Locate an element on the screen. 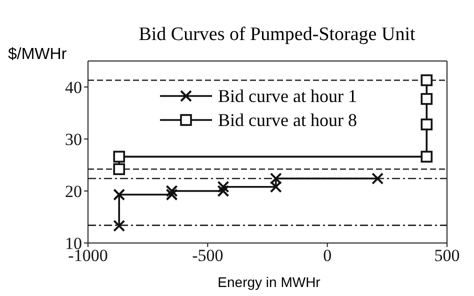 The height and width of the screenshot is (296, 474). y-axis-title: $/MWHr is located at coordinates (37, 55).